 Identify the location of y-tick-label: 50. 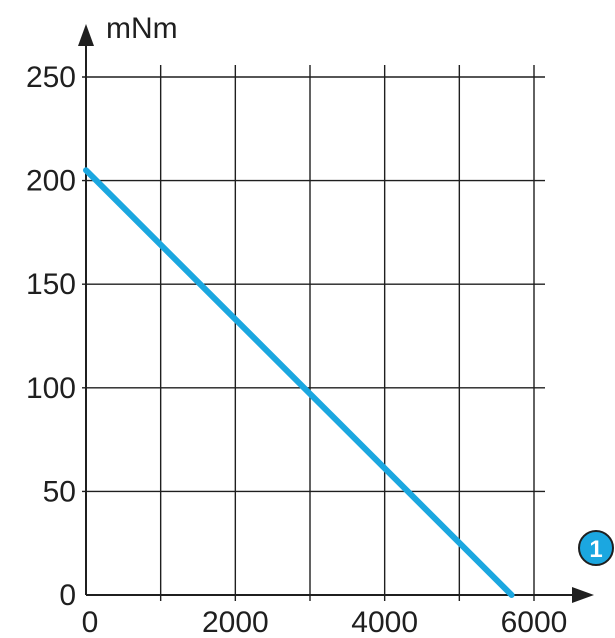
(59, 491).